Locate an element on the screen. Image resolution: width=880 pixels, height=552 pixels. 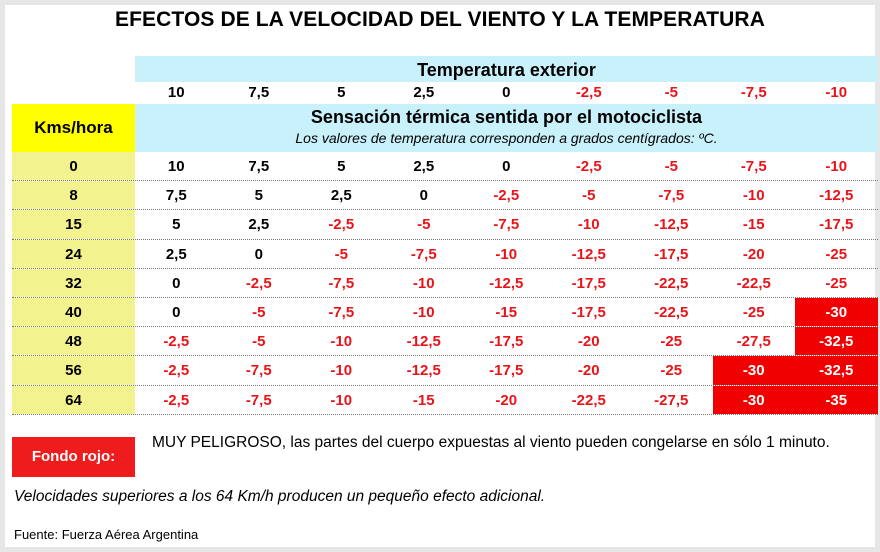
legend-red-label: Fondo rojo: is located at coordinates (73, 457).